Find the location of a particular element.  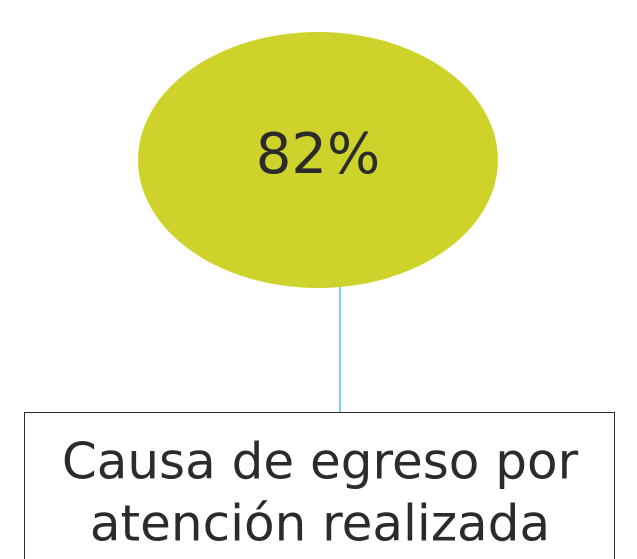

box-label-line: Causa de egreso por is located at coordinates (320, 462).